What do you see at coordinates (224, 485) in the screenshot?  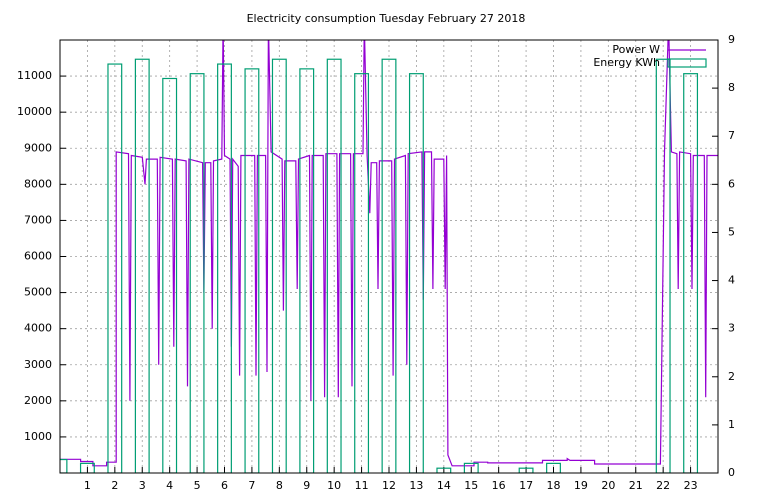 I see `x-tick-label: 6` at bounding box center [224, 485].